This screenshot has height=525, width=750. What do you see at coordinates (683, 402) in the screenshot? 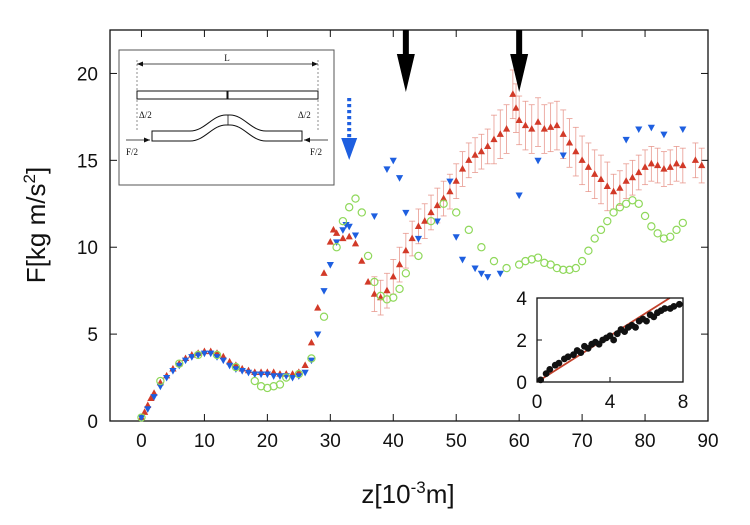
I see `inset-x-tick-label: 8` at bounding box center [683, 402].